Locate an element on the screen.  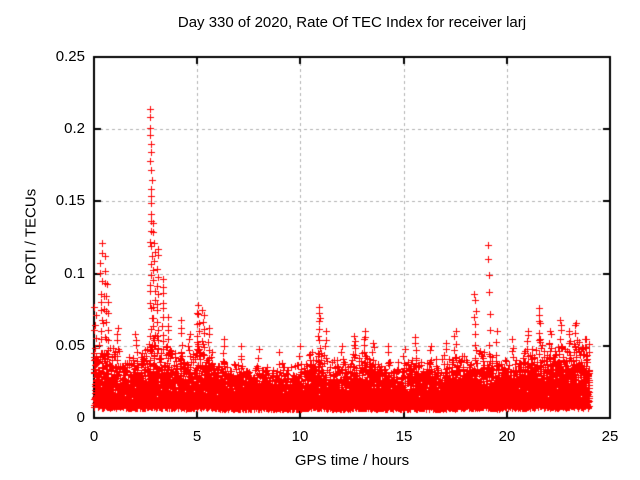
y-tick-label: 0 is located at coordinates (80, 417).